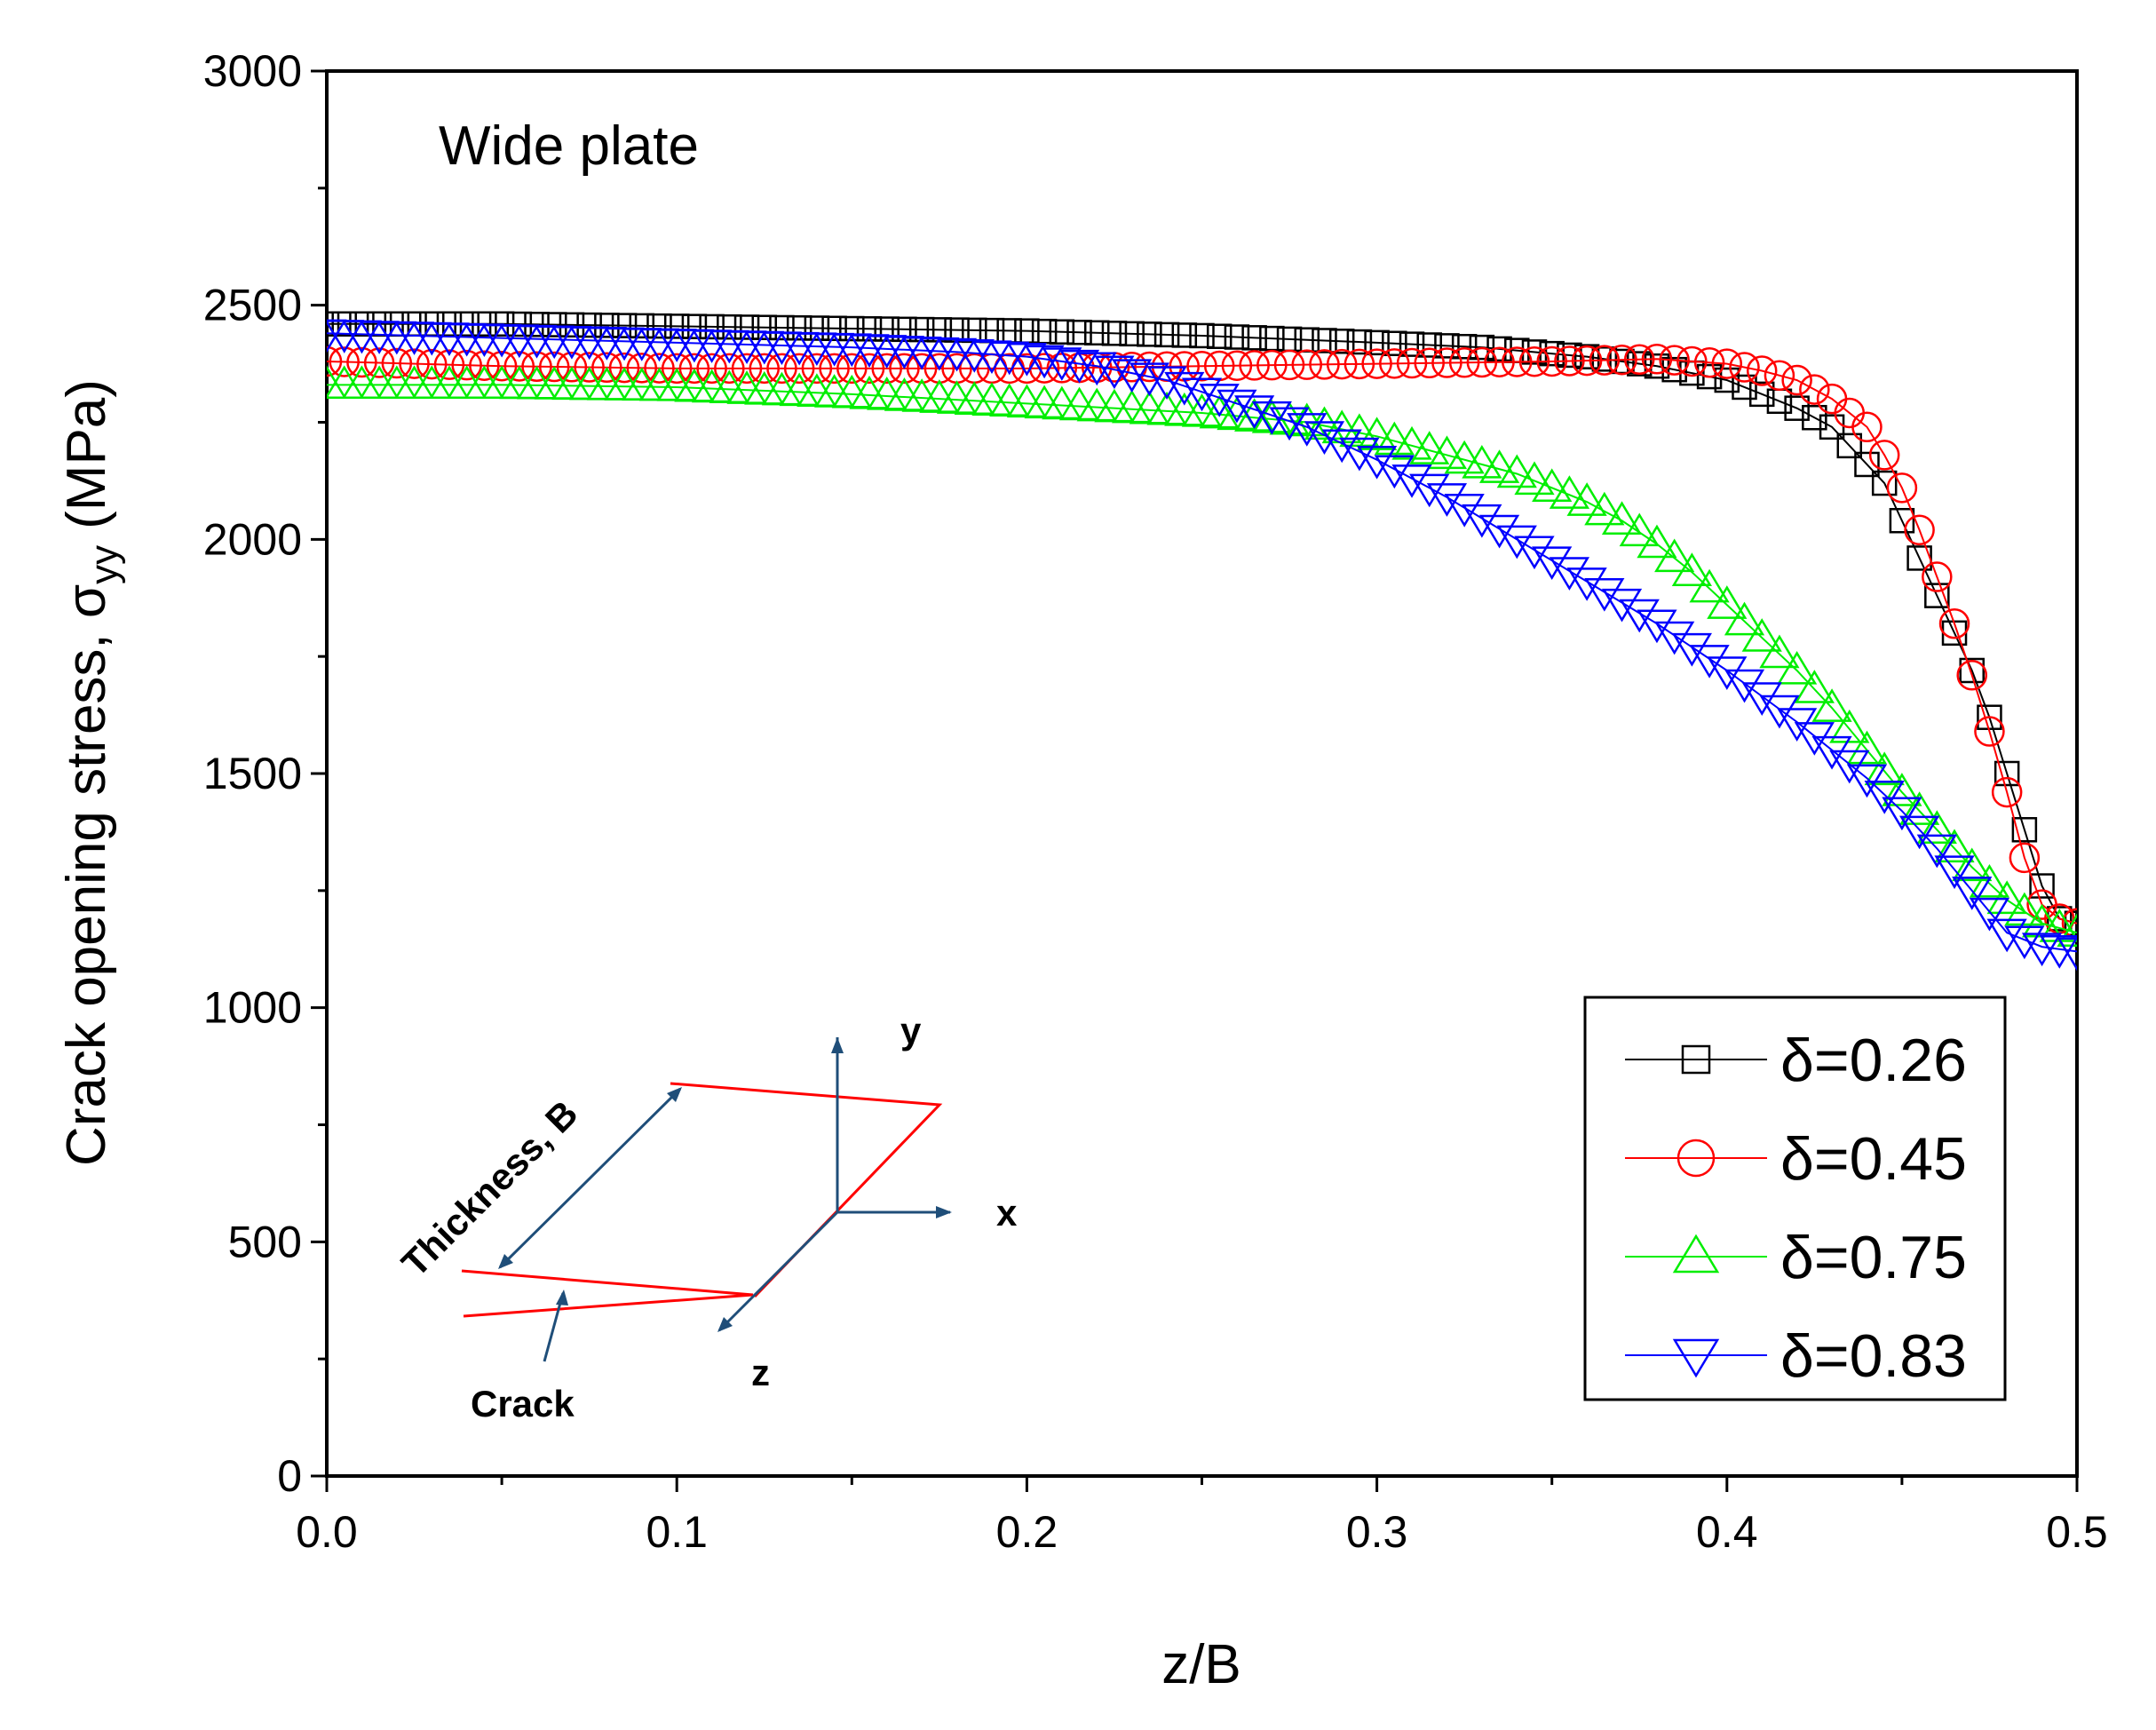  What do you see at coordinates (590, 1178) in the screenshot?
I see `thickness-double-arrow` at bounding box center [590, 1178].